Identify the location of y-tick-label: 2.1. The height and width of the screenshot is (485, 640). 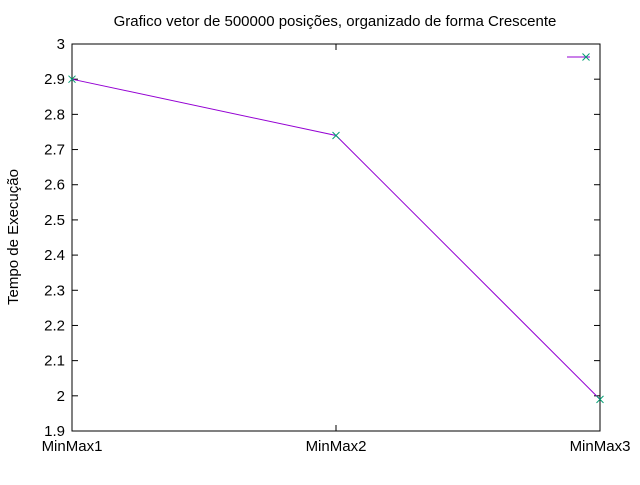
(54, 361).